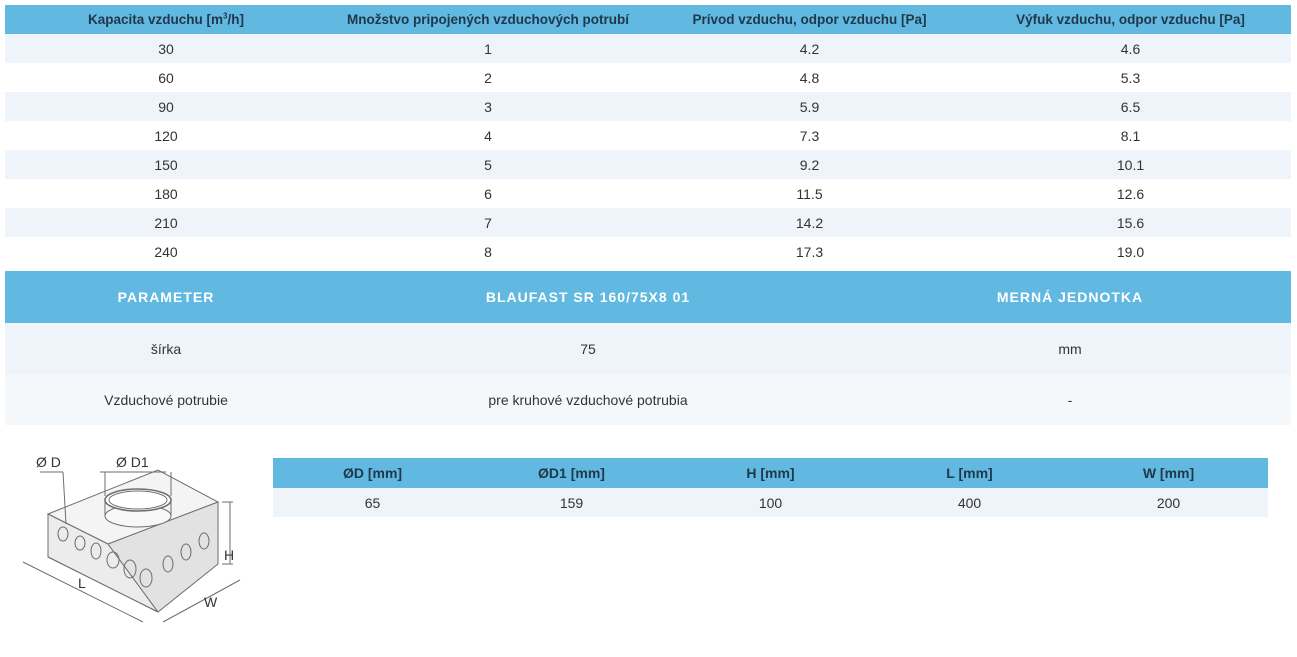  I want to click on dim-h-header: H [mm], so click(770, 473).